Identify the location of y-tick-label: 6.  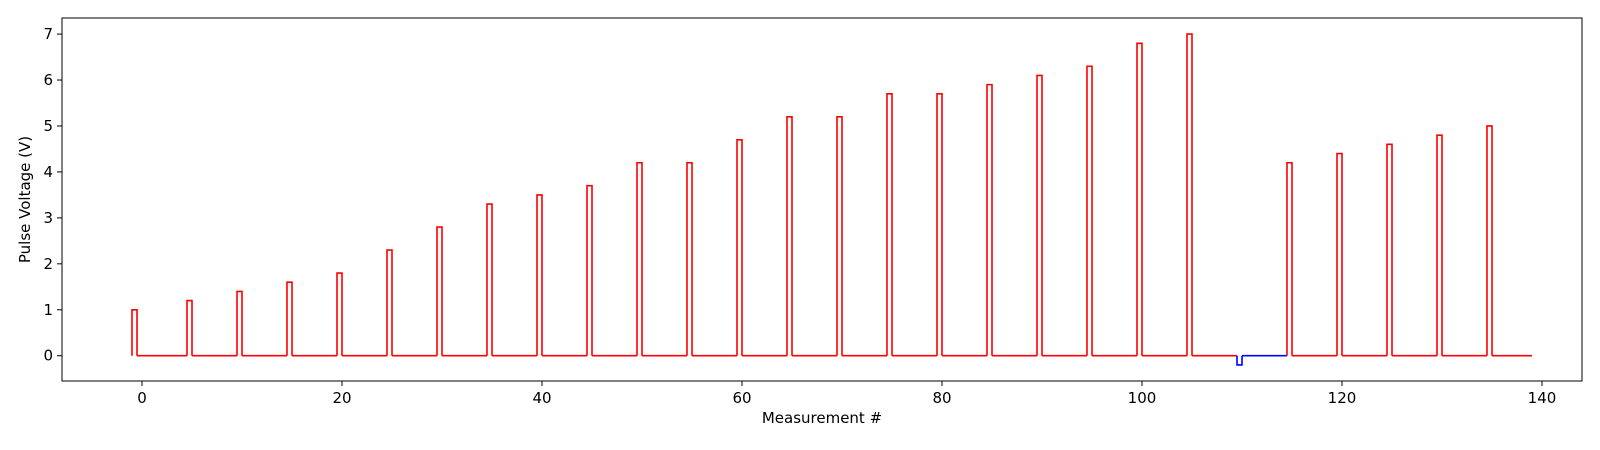
(48, 80).